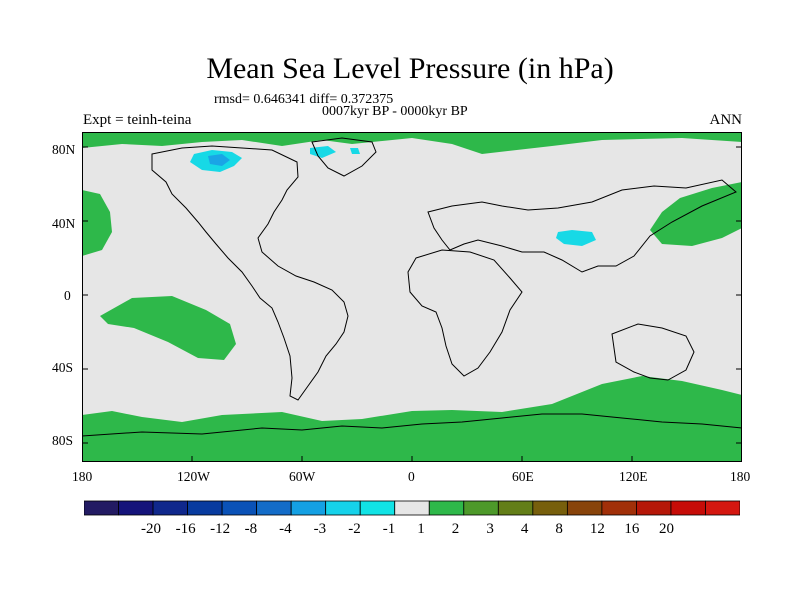 The height and width of the screenshot is (600, 800). Describe the element at coordinates (421, 529) in the screenshot. I see `colorbar-label: 1` at that location.